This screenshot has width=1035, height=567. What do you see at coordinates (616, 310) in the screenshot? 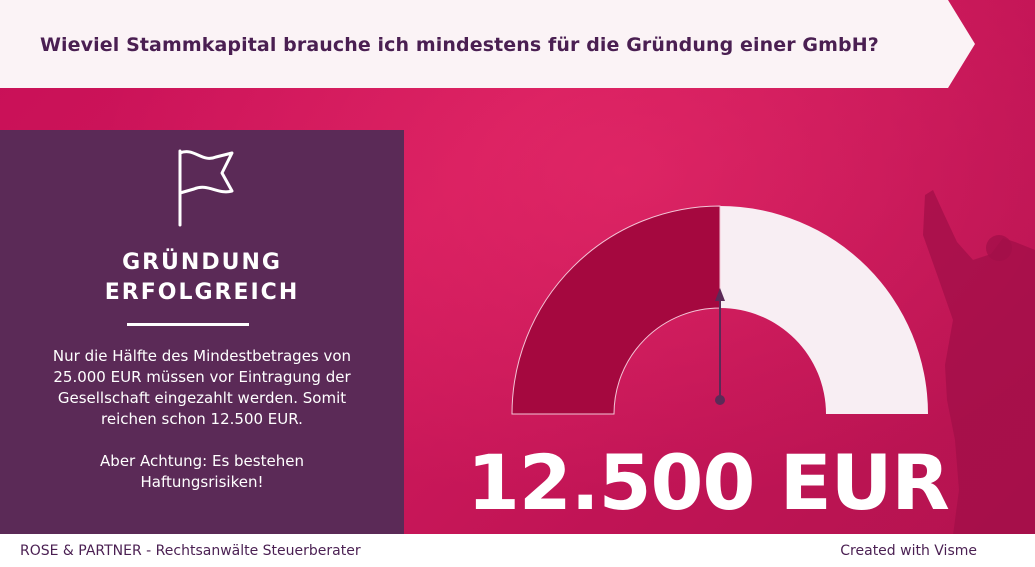
I see `gauge-filled-arc` at bounding box center [616, 310].